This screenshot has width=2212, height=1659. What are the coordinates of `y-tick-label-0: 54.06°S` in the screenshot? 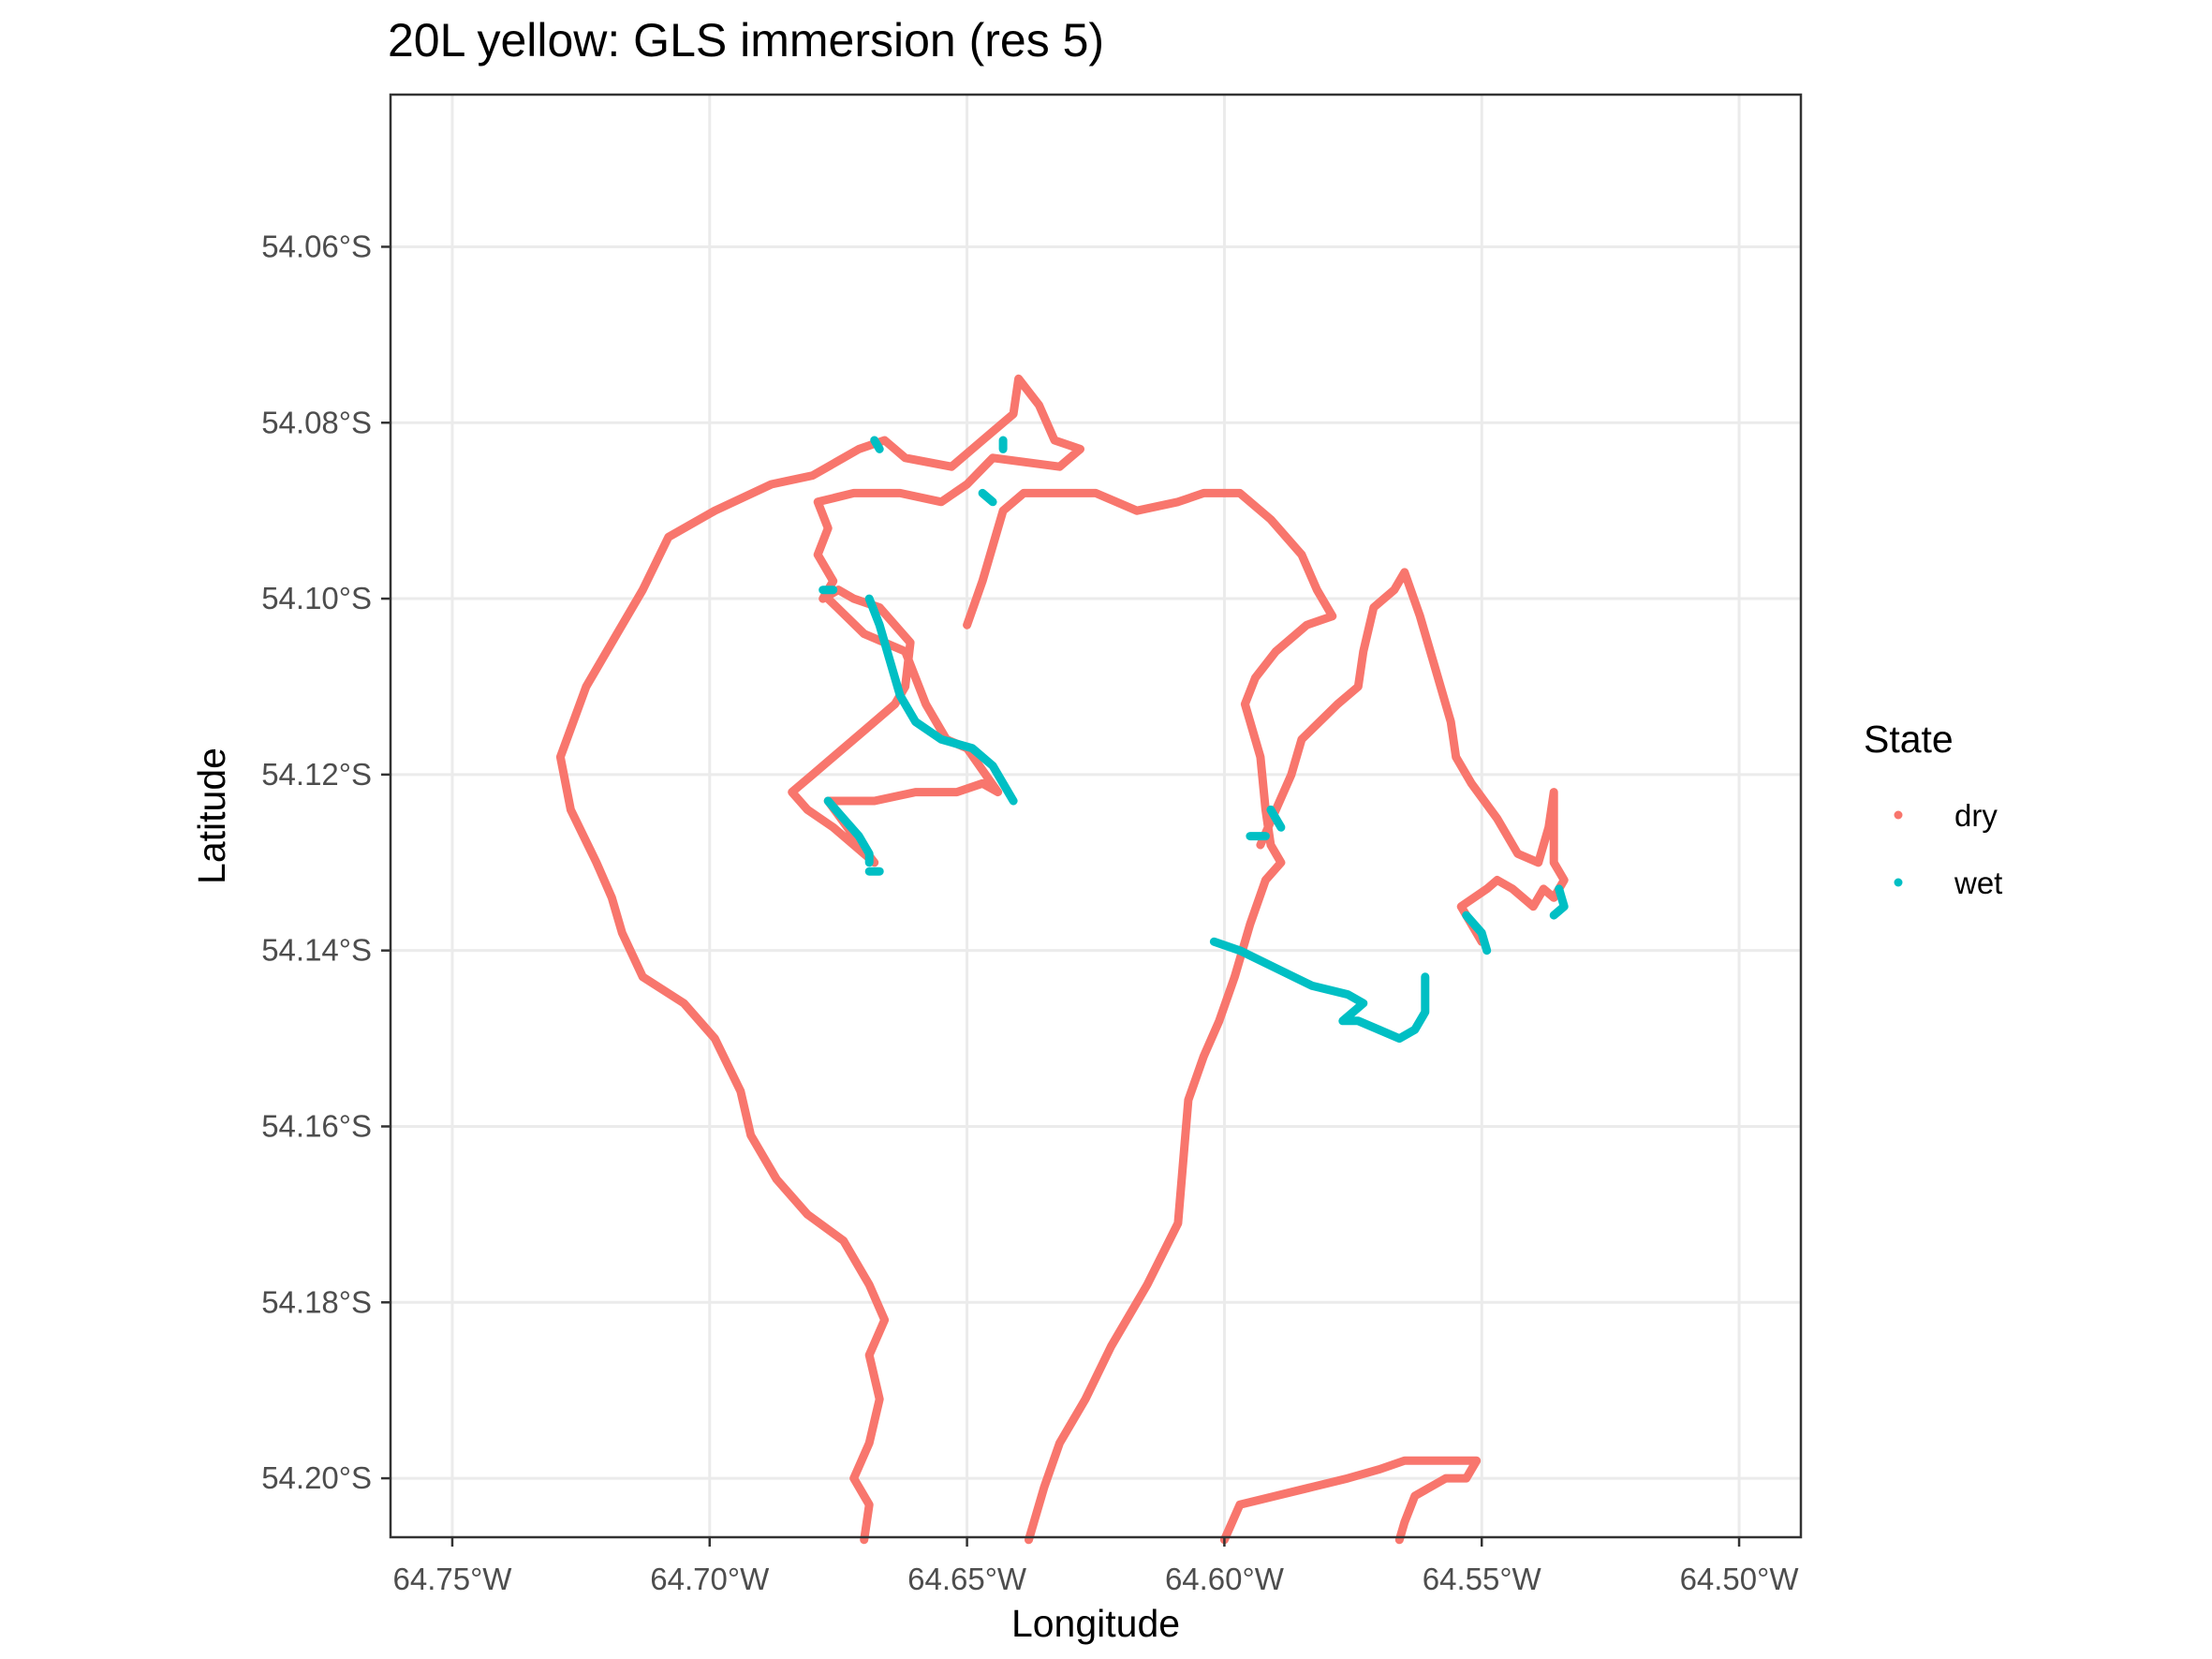 It's located at (316, 246).